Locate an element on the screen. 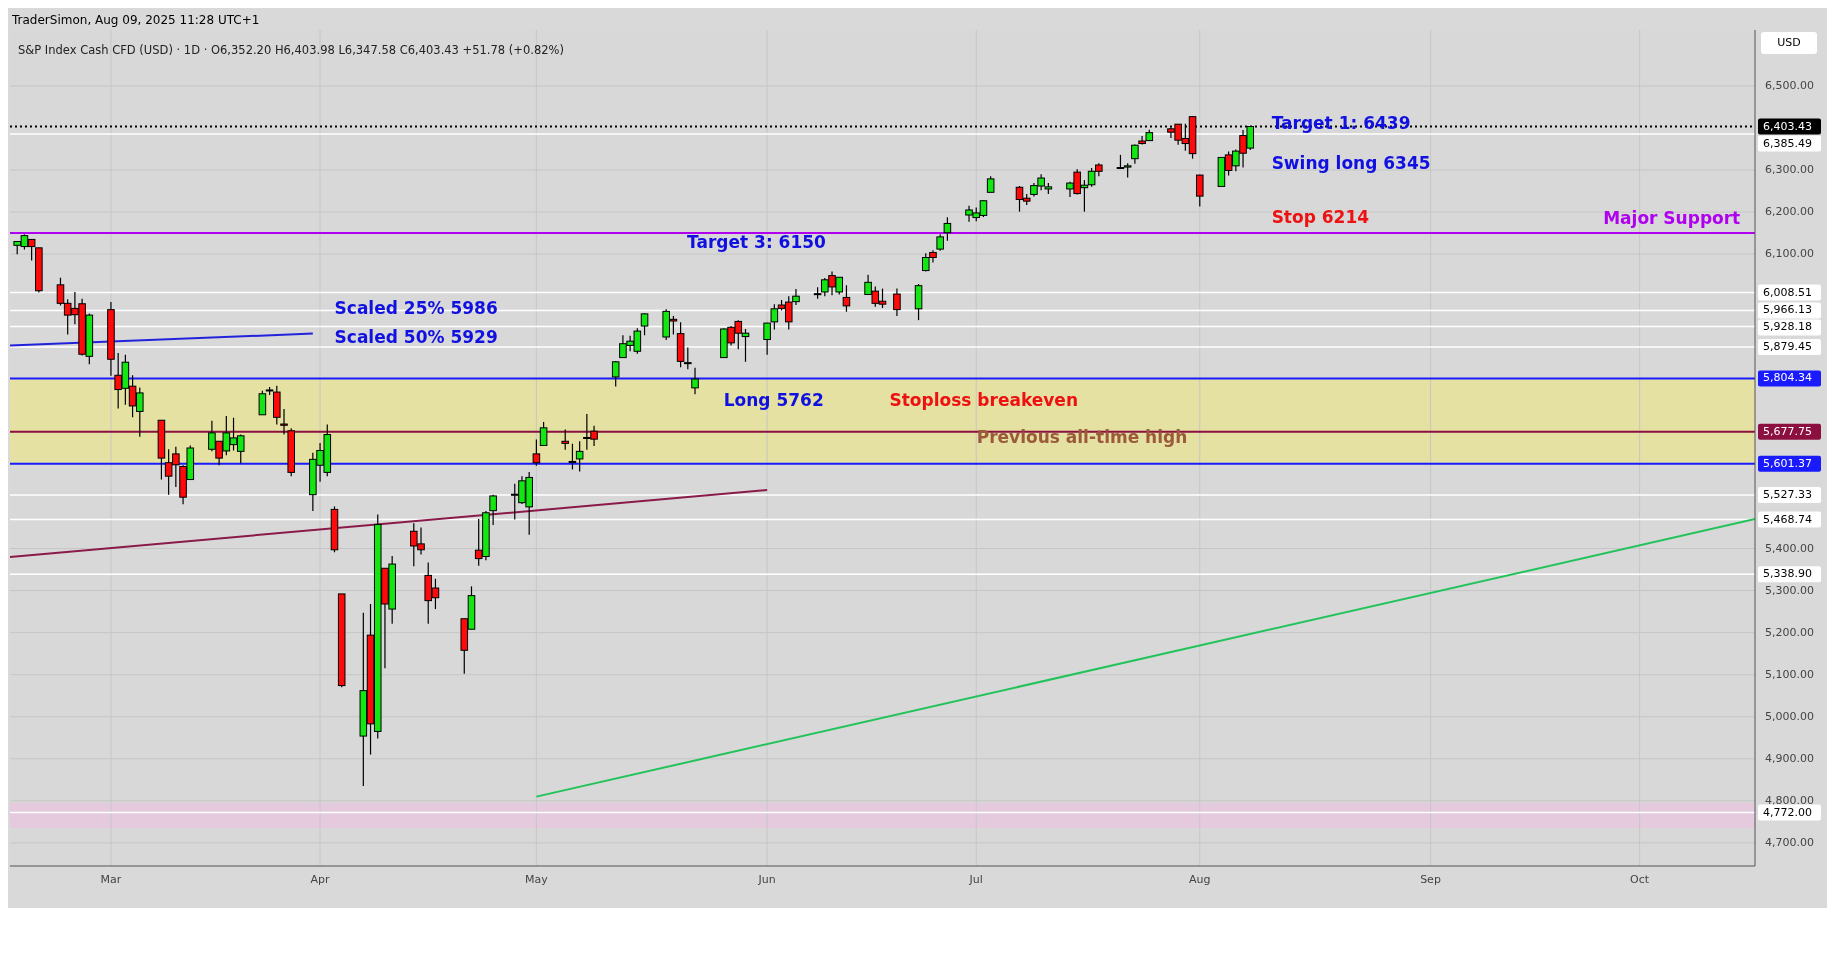 The image size is (1835, 957). text: S&P Index Cash CFD (USD) · 1D · O6,352.20 H6,403.98 L6,347.58 C6,403.43 +51.78 (+0.82%) is located at coordinates (291, 49).